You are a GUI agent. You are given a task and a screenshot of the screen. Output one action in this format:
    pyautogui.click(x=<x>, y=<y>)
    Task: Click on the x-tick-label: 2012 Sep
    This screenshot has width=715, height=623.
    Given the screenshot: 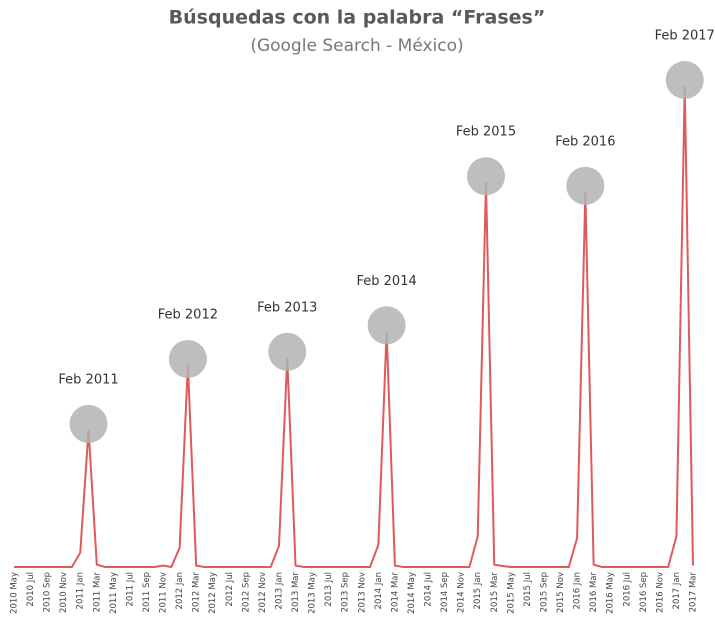 What is the action you would take?
    pyautogui.click(x=246, y=592)
    